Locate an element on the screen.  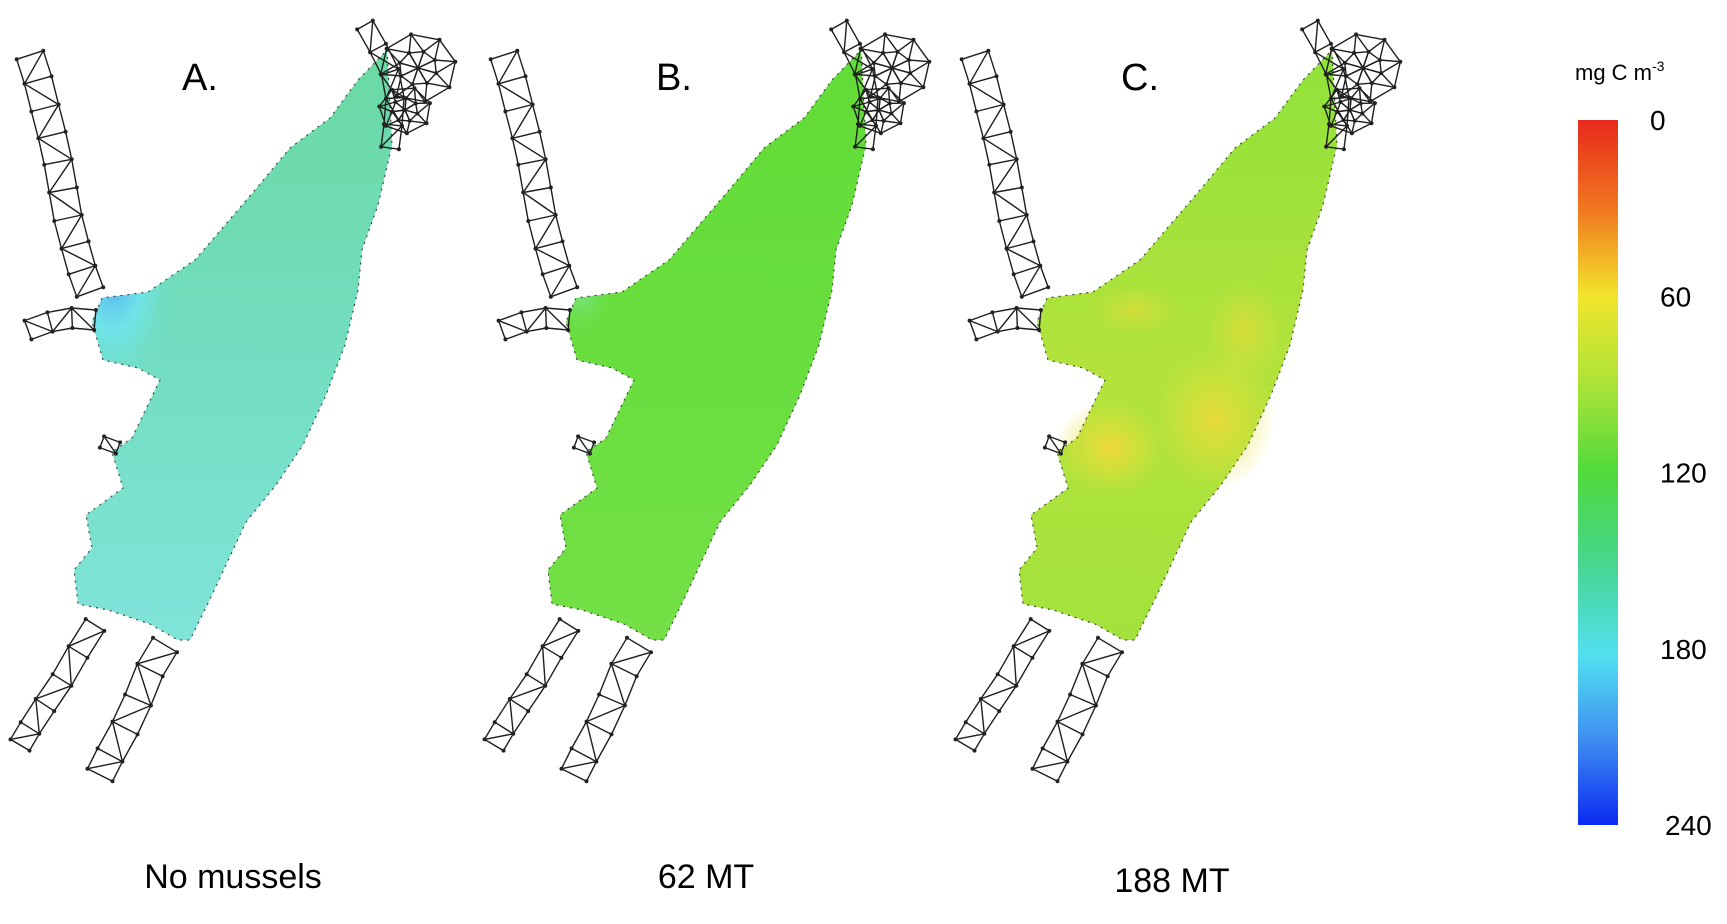
colorbar-tick-60: 60 is located at coordinates (1675, 296).